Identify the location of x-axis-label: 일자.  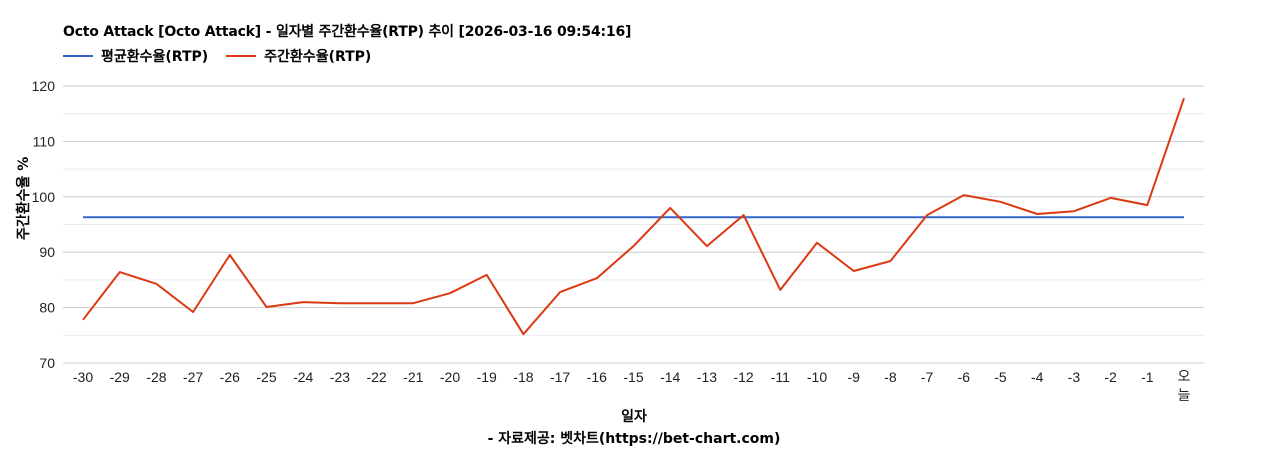
(634, 417).